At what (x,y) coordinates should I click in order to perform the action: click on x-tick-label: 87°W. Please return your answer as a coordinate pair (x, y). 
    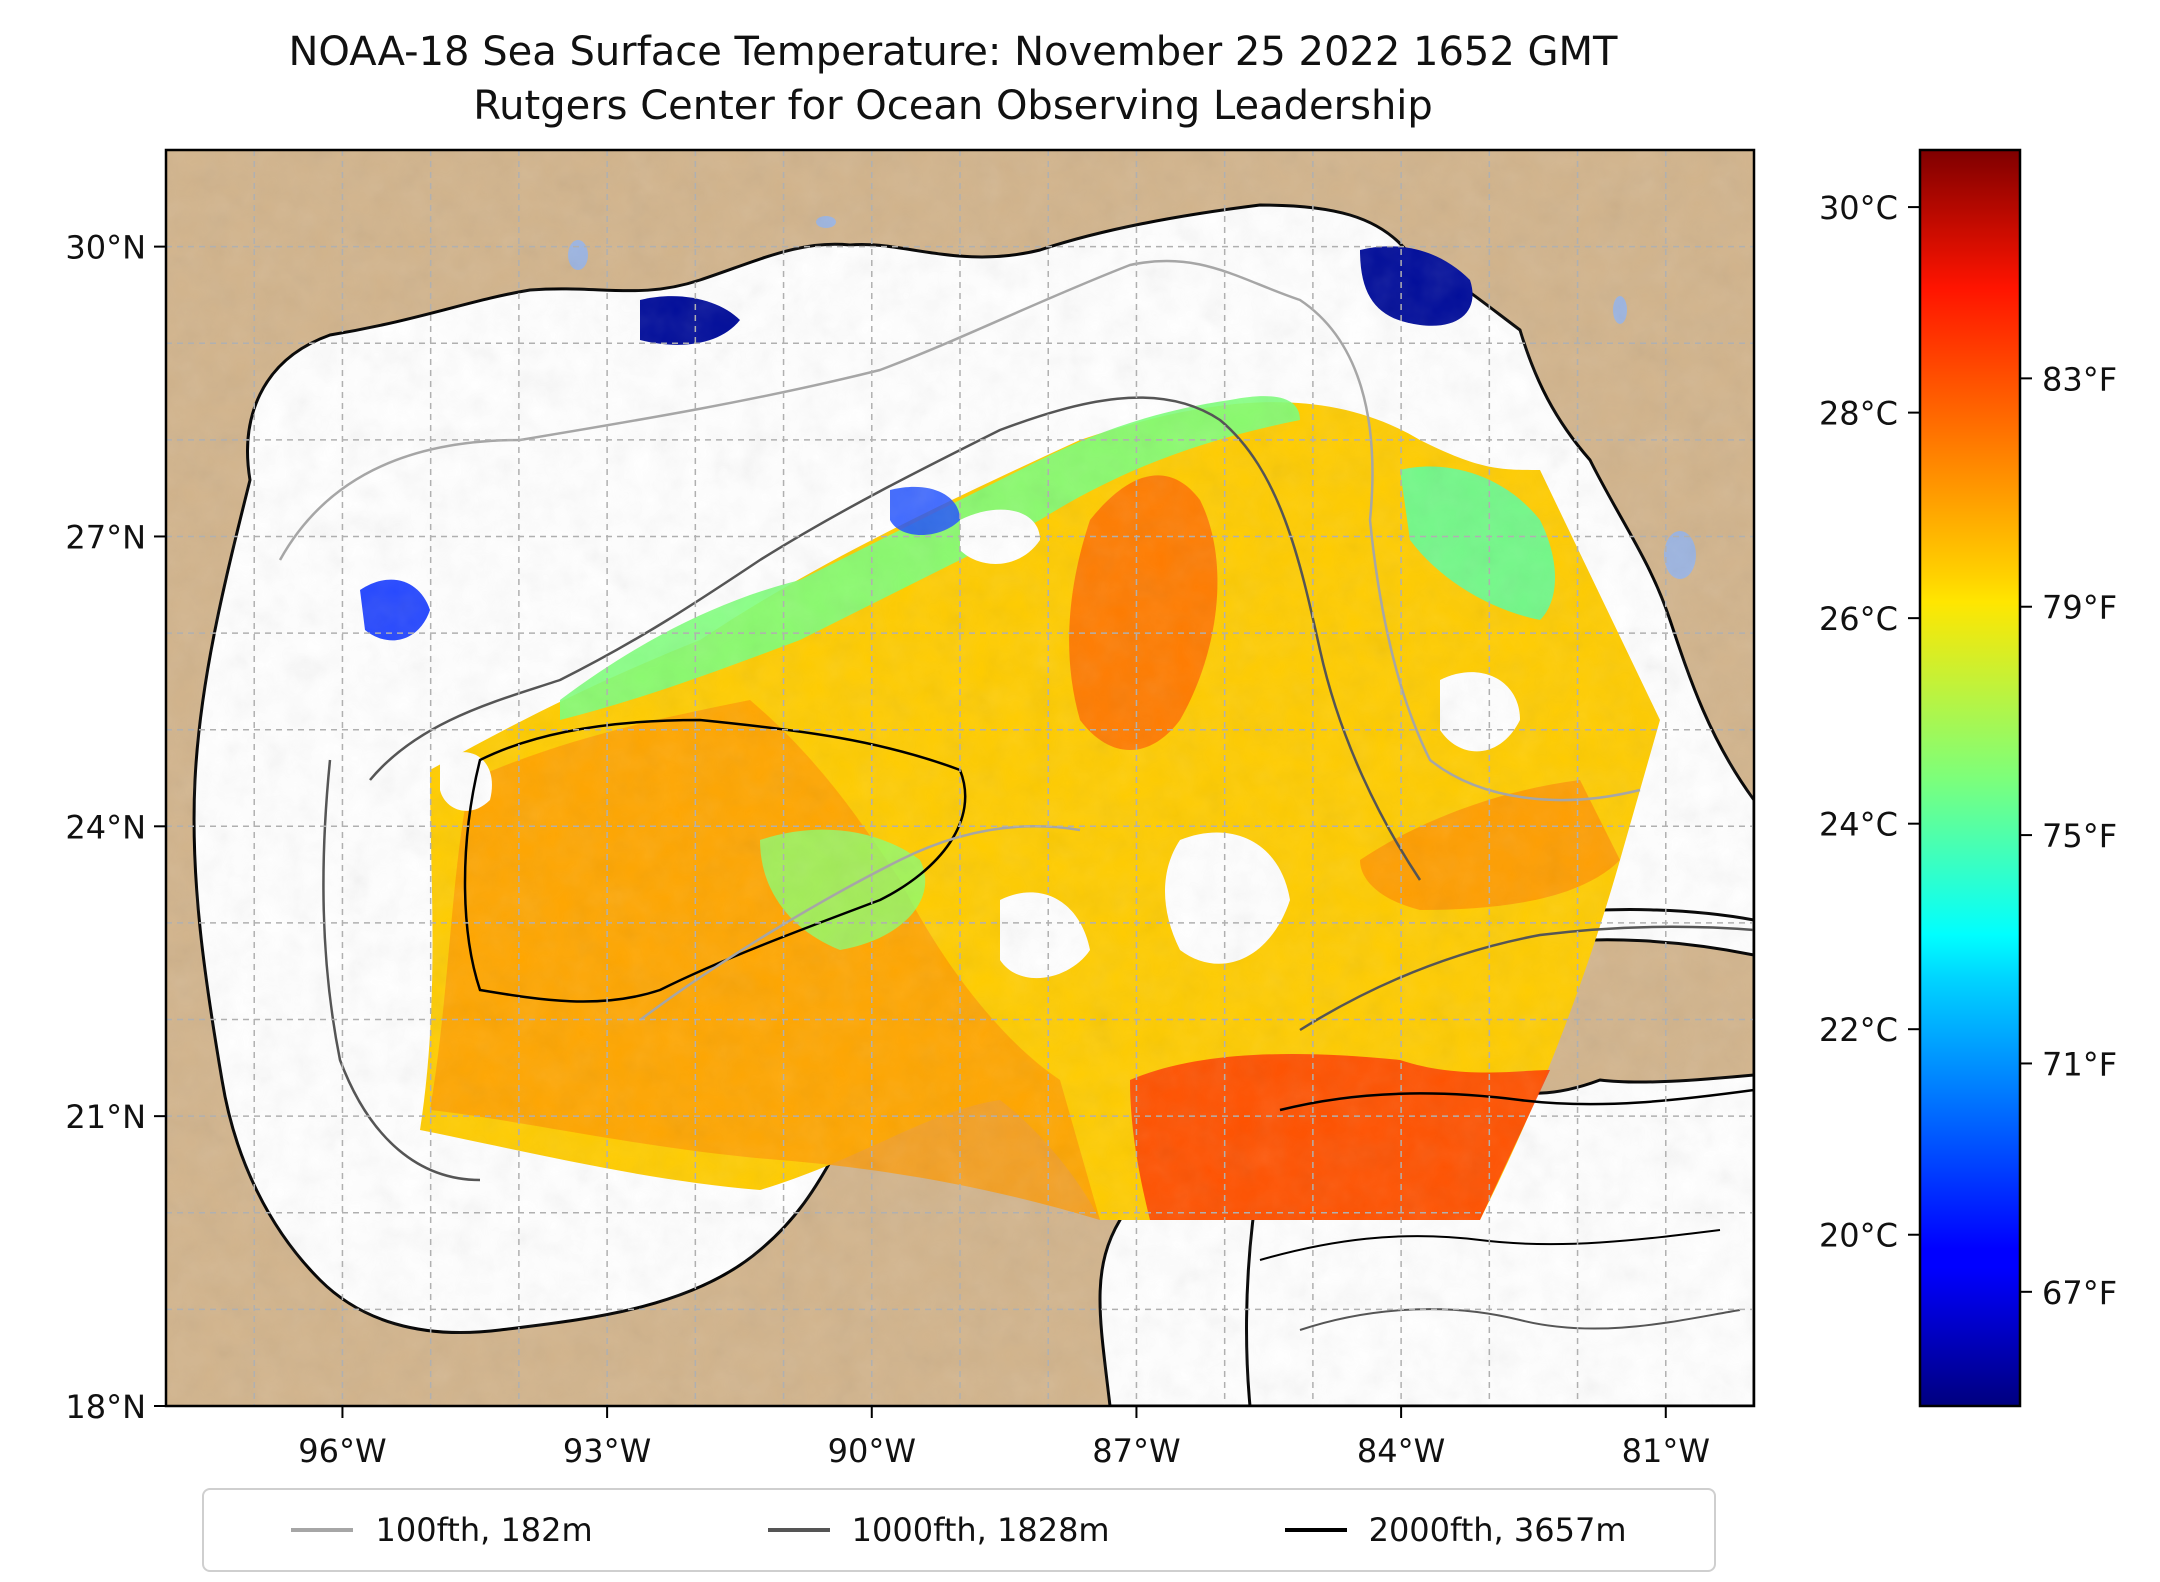
    Looking at the image, I should click on (1136, 1451).